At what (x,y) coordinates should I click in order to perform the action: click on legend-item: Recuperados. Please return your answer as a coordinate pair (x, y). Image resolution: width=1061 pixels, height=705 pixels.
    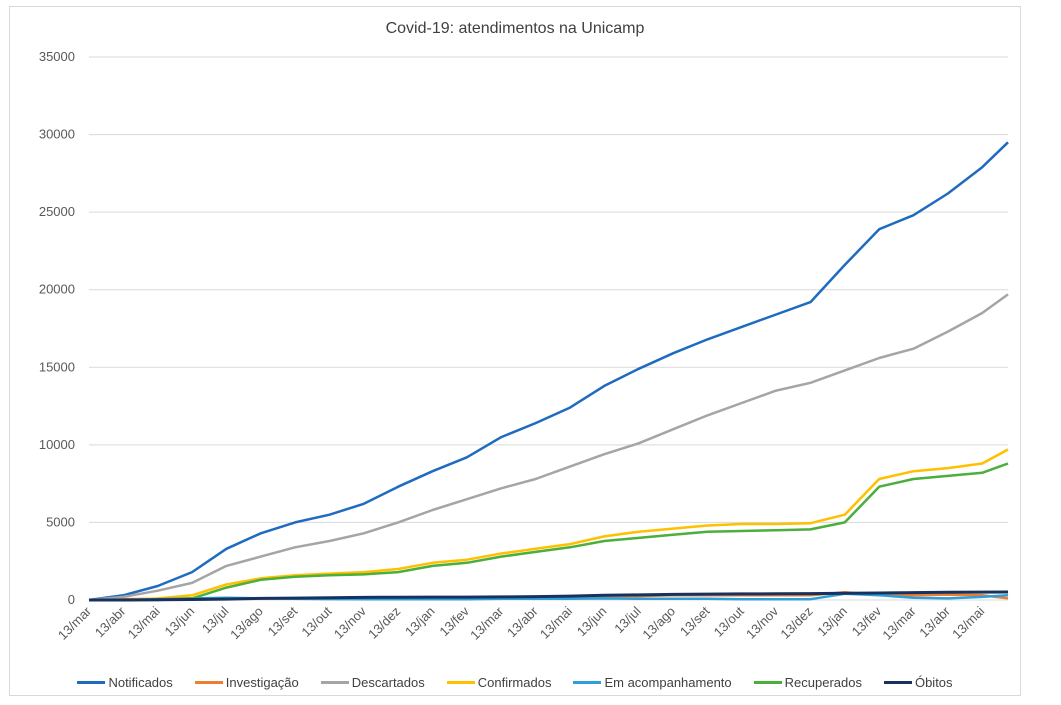
    Looking at the image, I should click on (807, 682).